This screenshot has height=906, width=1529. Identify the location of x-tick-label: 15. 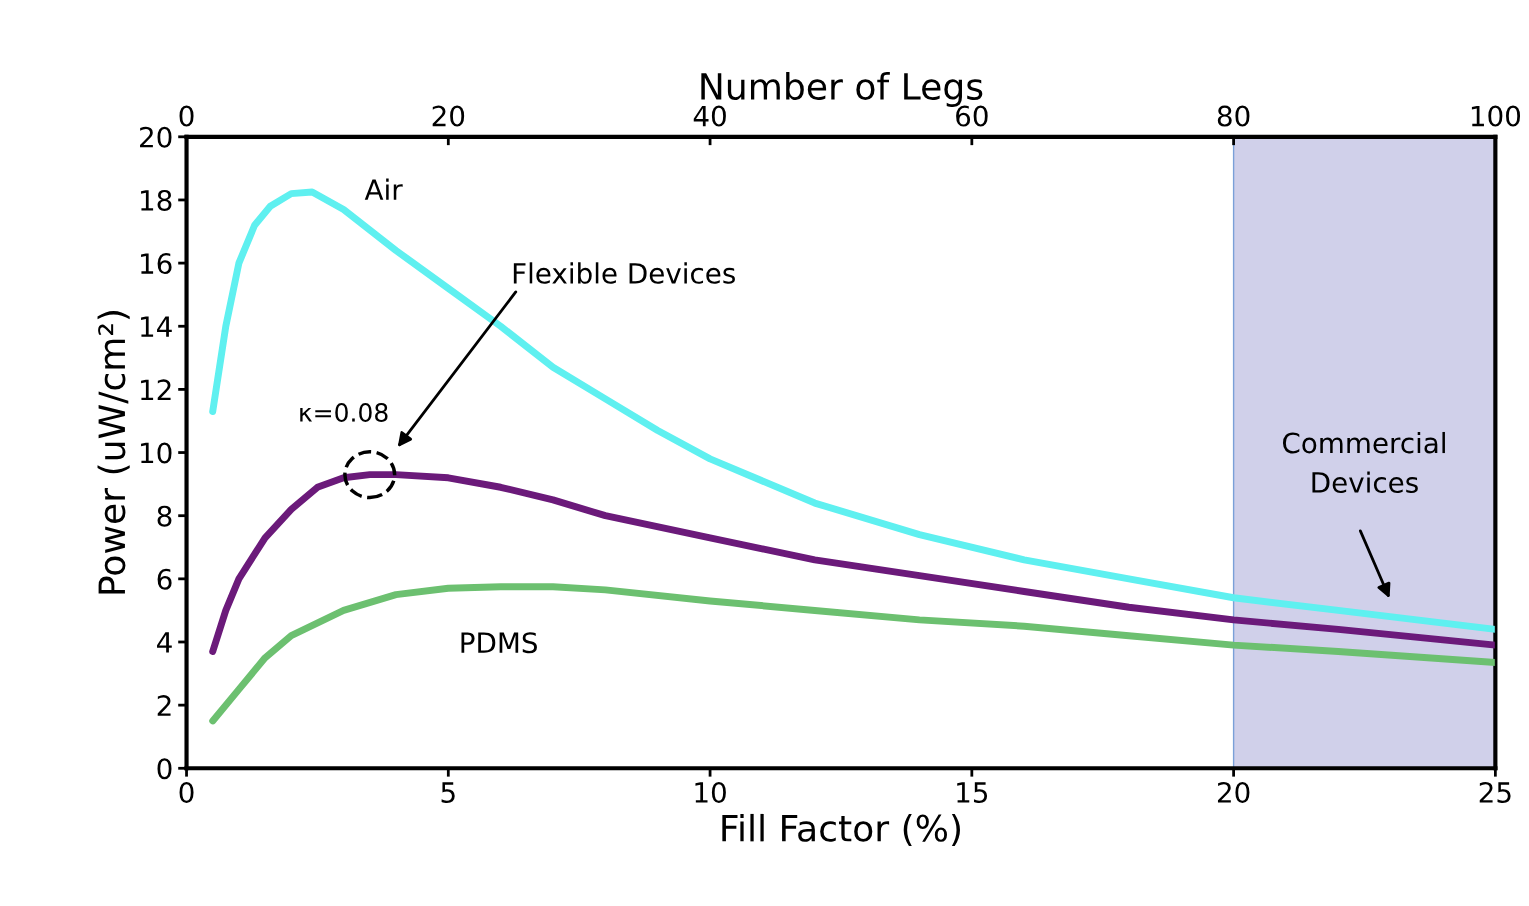
(972, 792).